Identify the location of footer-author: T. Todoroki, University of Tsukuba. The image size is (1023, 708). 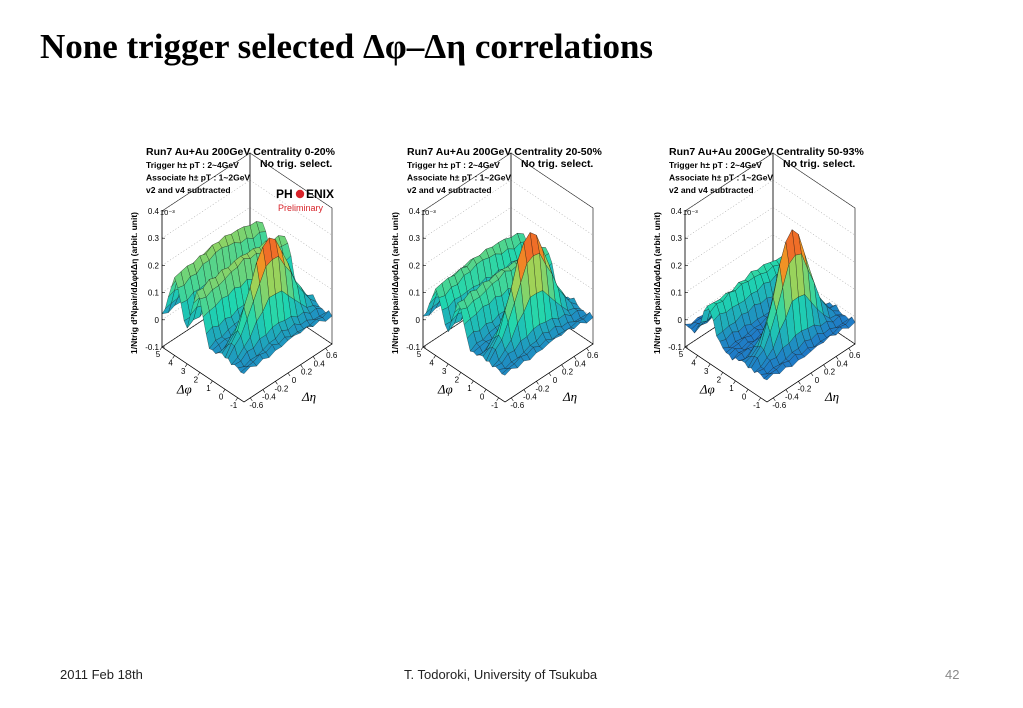
(501, 674).